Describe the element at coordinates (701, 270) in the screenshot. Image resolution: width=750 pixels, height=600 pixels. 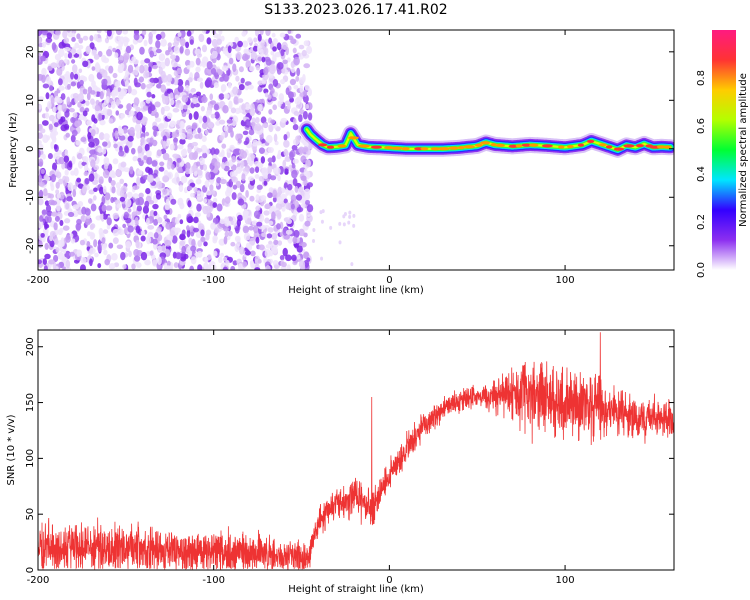
I see `colorbar-tick-label: 0.0` at that location.